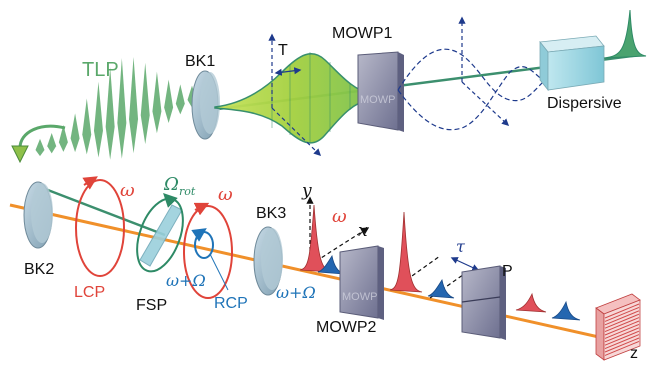  What do you see at coordinates (151, 305) in the screenshot?
I see `fsp-label: FSP` at bounding box center [151, 305].